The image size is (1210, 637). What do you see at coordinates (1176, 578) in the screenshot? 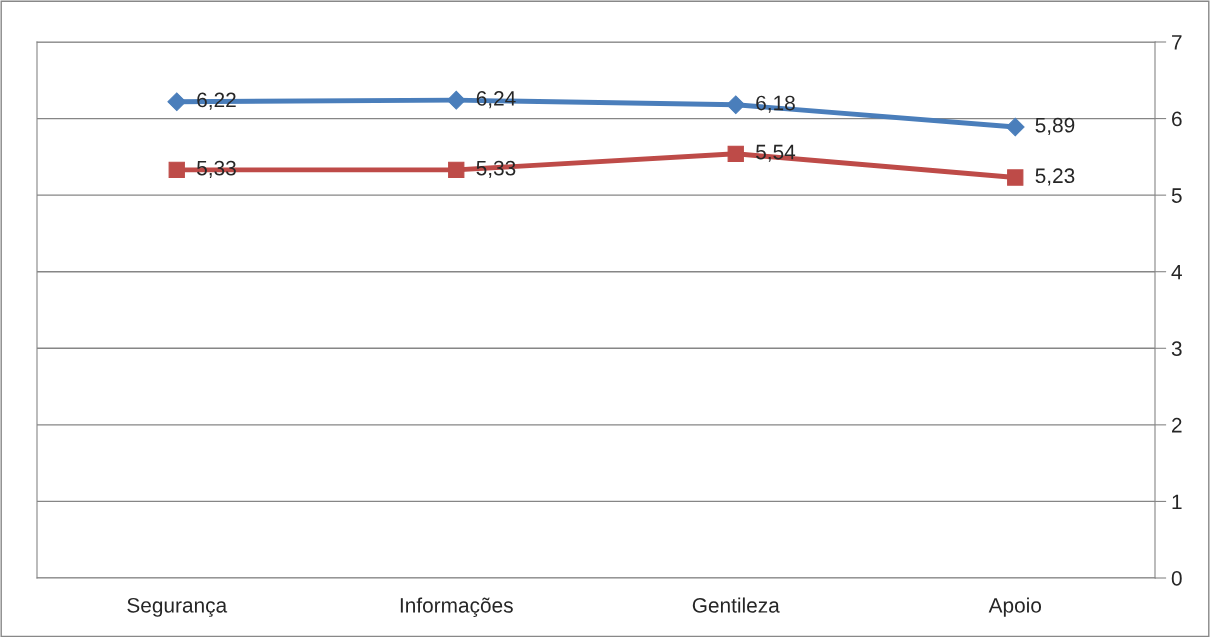
I see `y-tick-label: 0` at bounding box center [1176, 578].